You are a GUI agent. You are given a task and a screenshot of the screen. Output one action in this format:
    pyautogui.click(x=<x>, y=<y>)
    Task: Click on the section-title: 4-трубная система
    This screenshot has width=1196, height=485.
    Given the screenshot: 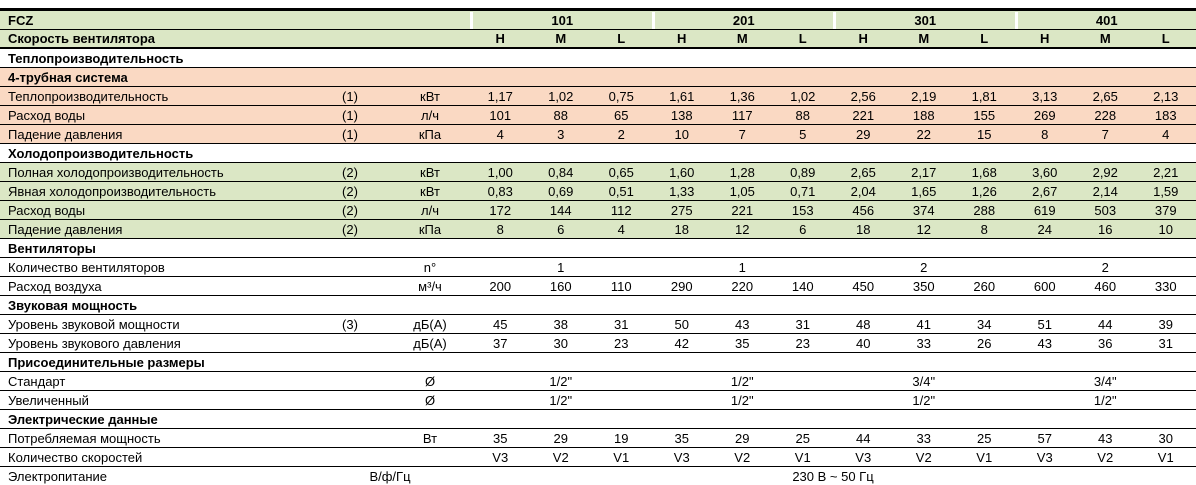 What is the action you would take?
    pyautogui.click(x=68, y=77)
    